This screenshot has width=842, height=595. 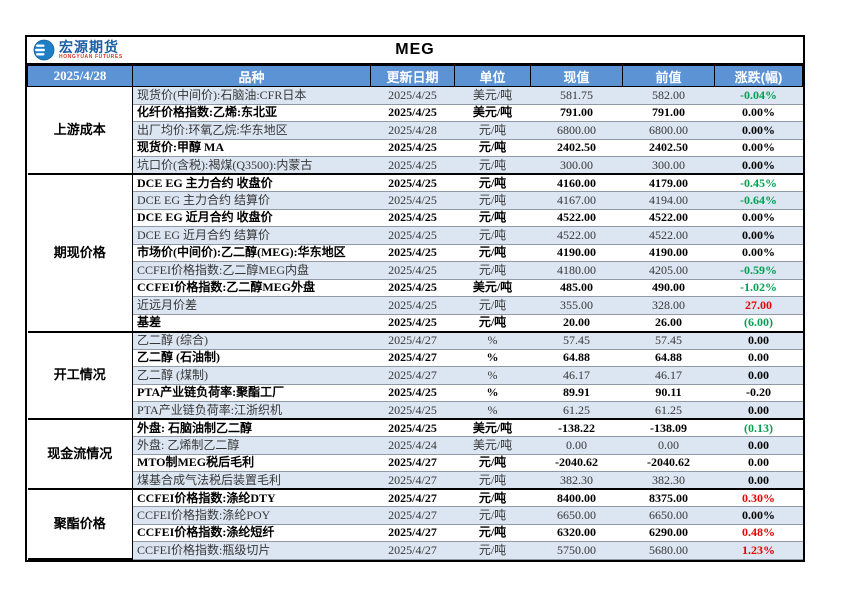 I want to click on previous-value: 26.00, so click(x=668, y=323).